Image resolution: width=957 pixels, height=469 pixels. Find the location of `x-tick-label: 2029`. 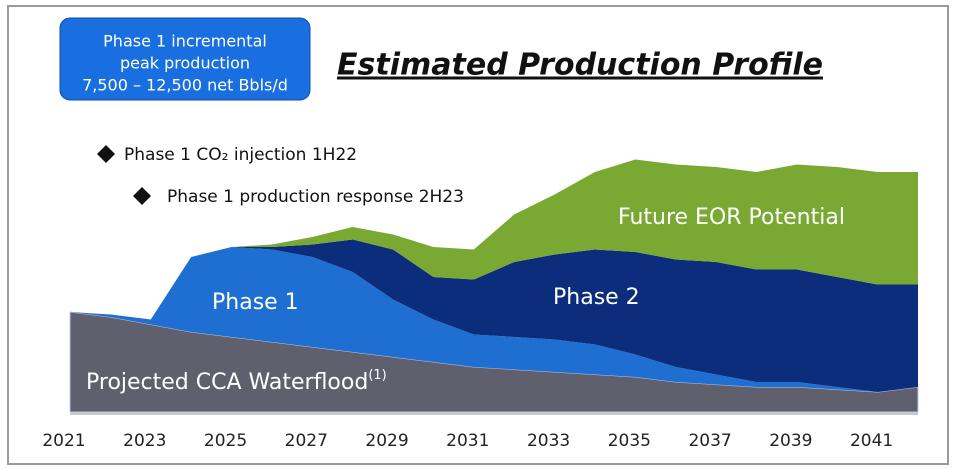

x-tick-label: 2029 is located at coordinates (386, 441).